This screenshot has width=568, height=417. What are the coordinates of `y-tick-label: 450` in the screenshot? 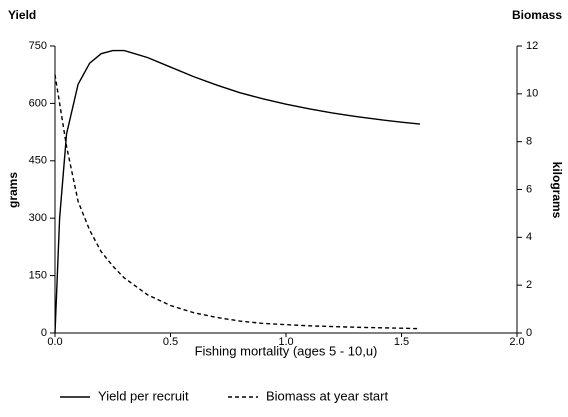 It's located at (38, 161).